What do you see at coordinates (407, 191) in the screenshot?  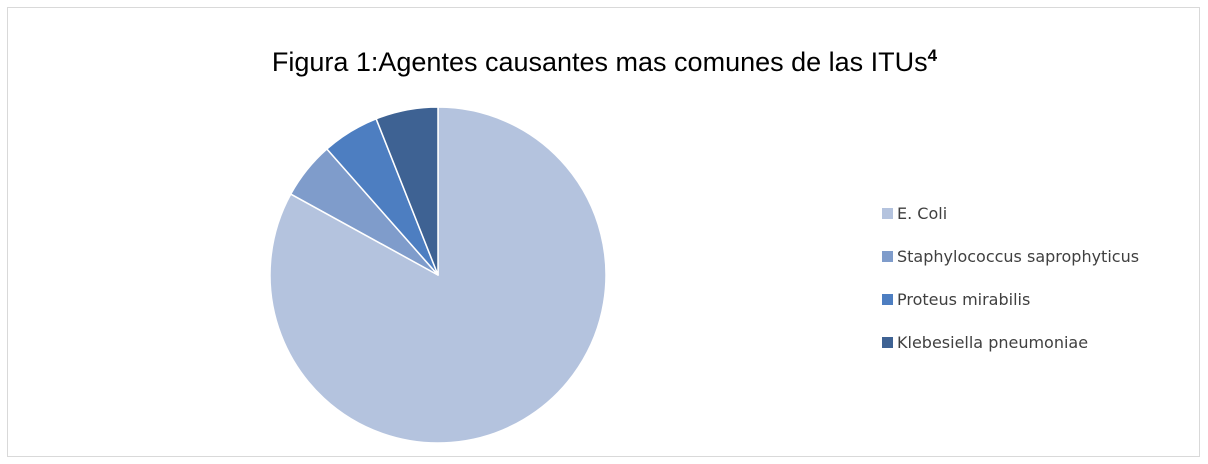 I see `pie-slice` at bounding box center [407, 191].